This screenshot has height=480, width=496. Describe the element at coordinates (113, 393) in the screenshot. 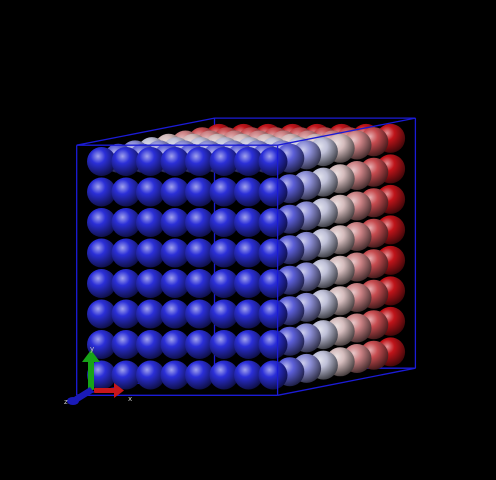

I see `x-axis-arrow: x` at that location.